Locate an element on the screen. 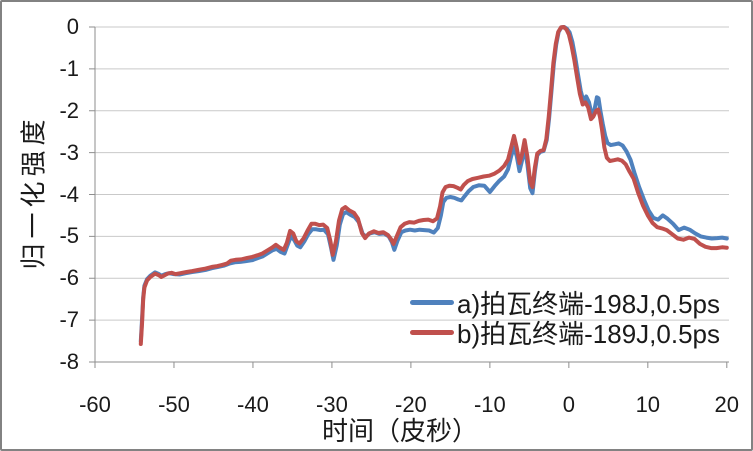 Image resolution: width=753 pixels, height=451 pixels. legend-item-a: a)拍瓦终端-198J,0.5ps is located at coordinates (565, 303).